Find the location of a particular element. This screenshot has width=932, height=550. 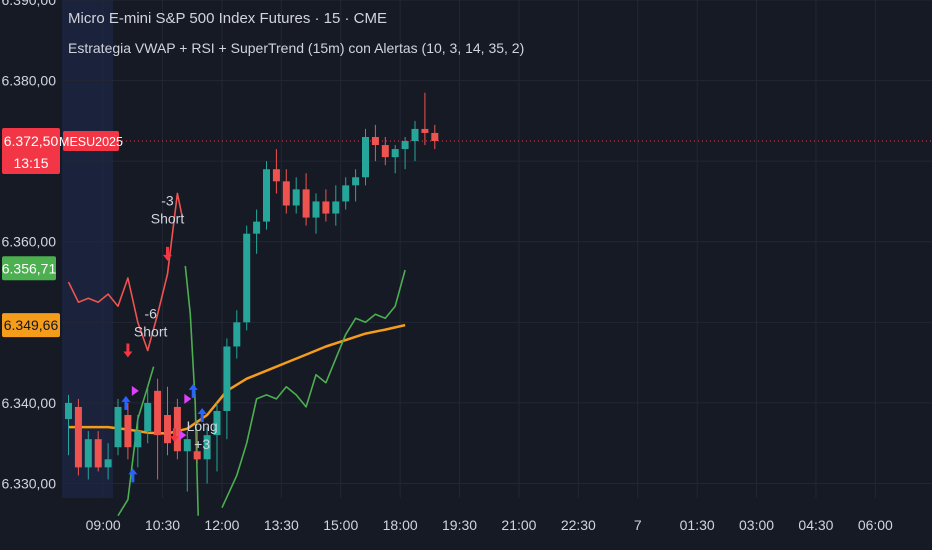

price-tick-label: 6.390,00 is located at coordinates (29, 4).